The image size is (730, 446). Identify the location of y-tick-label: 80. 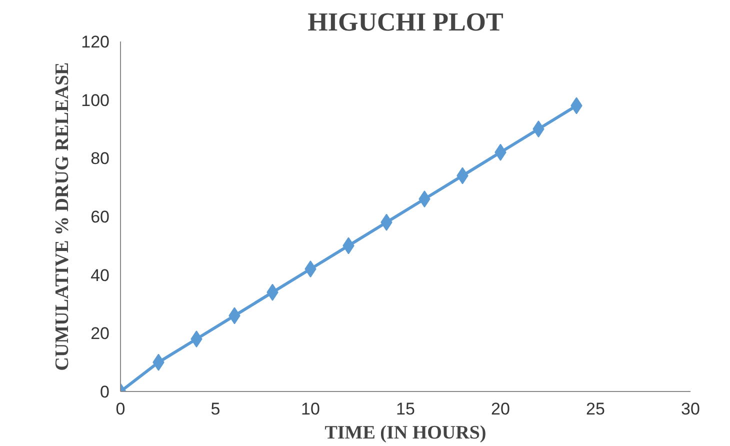
(100, 158).